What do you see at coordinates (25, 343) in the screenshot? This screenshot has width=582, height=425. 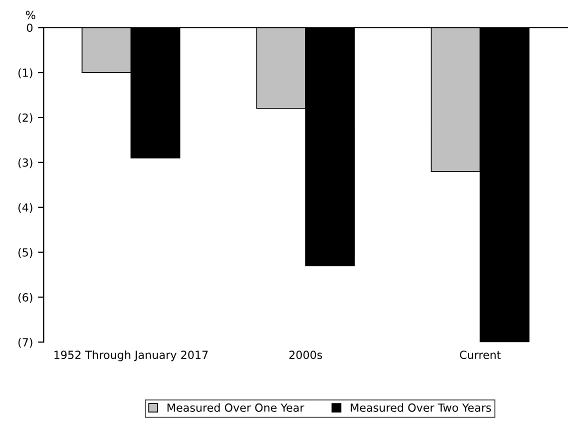 I see `y-tick-label: (7)` at bounding box center [25, 343].